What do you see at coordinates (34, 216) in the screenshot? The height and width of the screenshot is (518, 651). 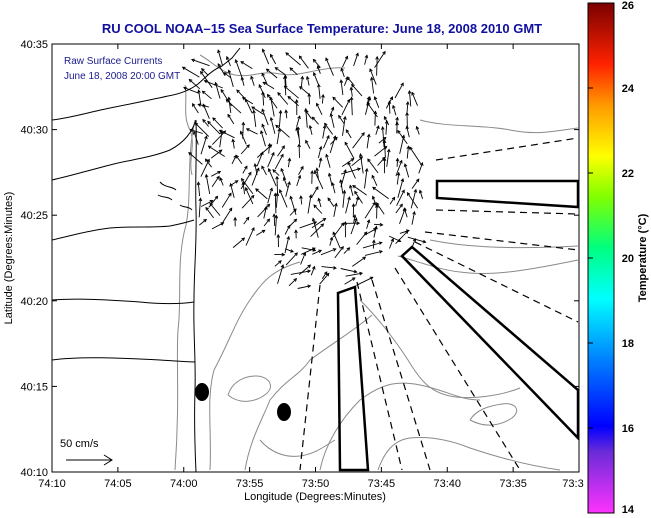 I see `y-tick-label: 40:25` at bounding box center [34, 216].